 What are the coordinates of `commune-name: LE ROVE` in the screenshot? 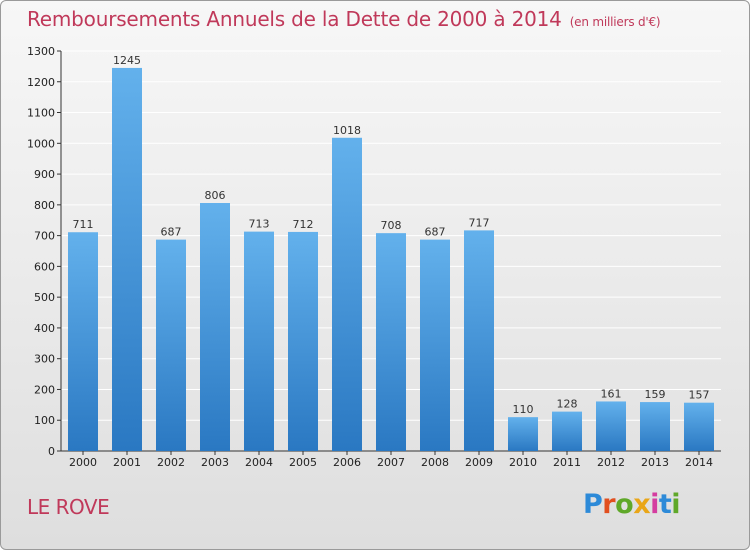 It's located at (68, 507).